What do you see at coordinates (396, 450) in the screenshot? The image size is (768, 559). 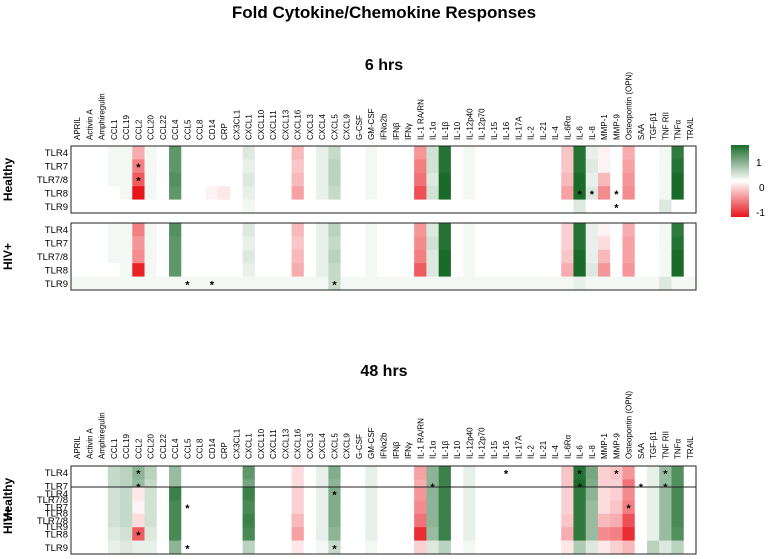 I see `column-label: IFNβ` at bounding box center [396, 450].